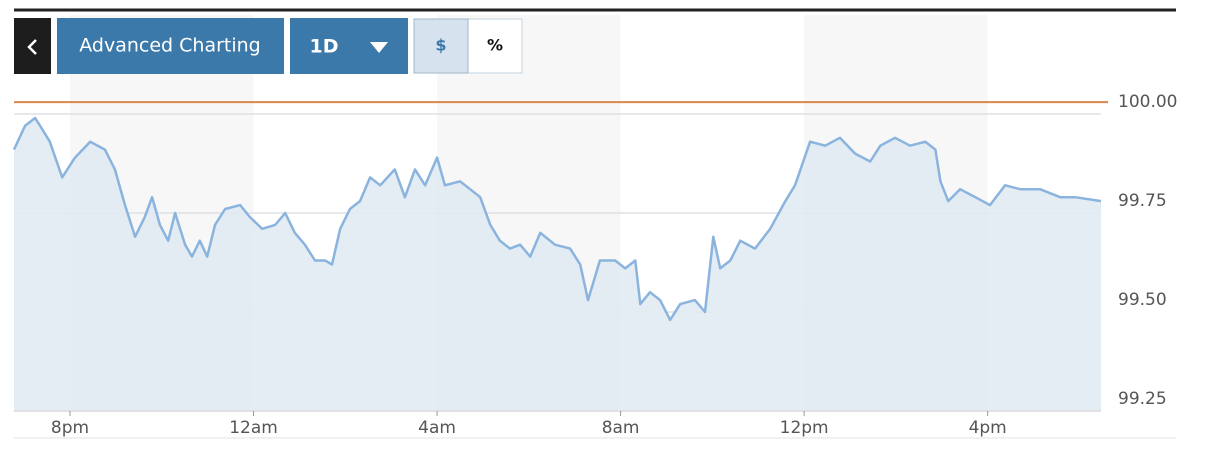 Image resolution: width=1215 pixels, height=474 pixels. I want to click on range-dropdown: 1D, so click(349, 46).